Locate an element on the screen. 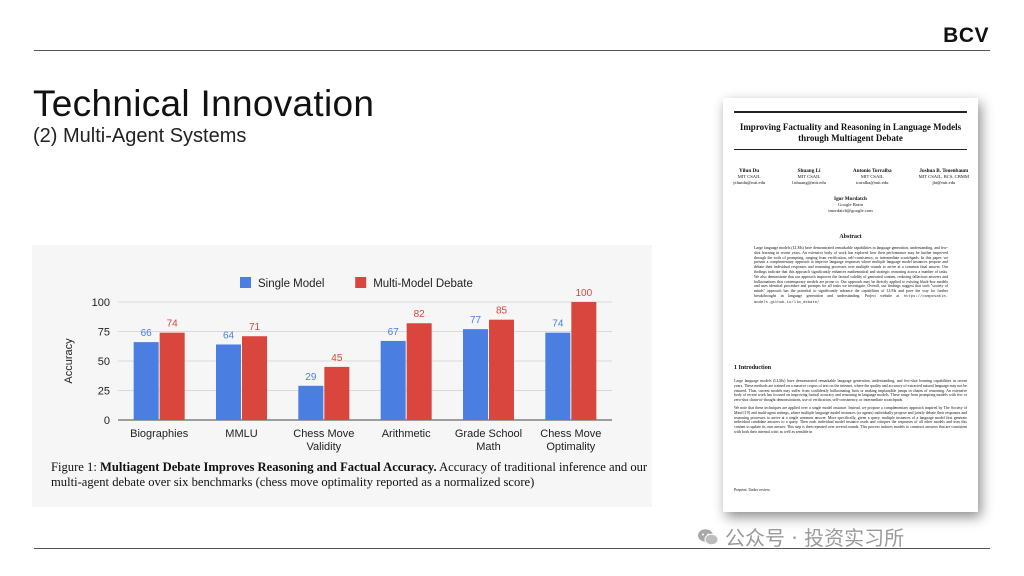 This screenshot has width=1024, height=576. author-name: Igor Mordatch is located at coordinates (850, 199).